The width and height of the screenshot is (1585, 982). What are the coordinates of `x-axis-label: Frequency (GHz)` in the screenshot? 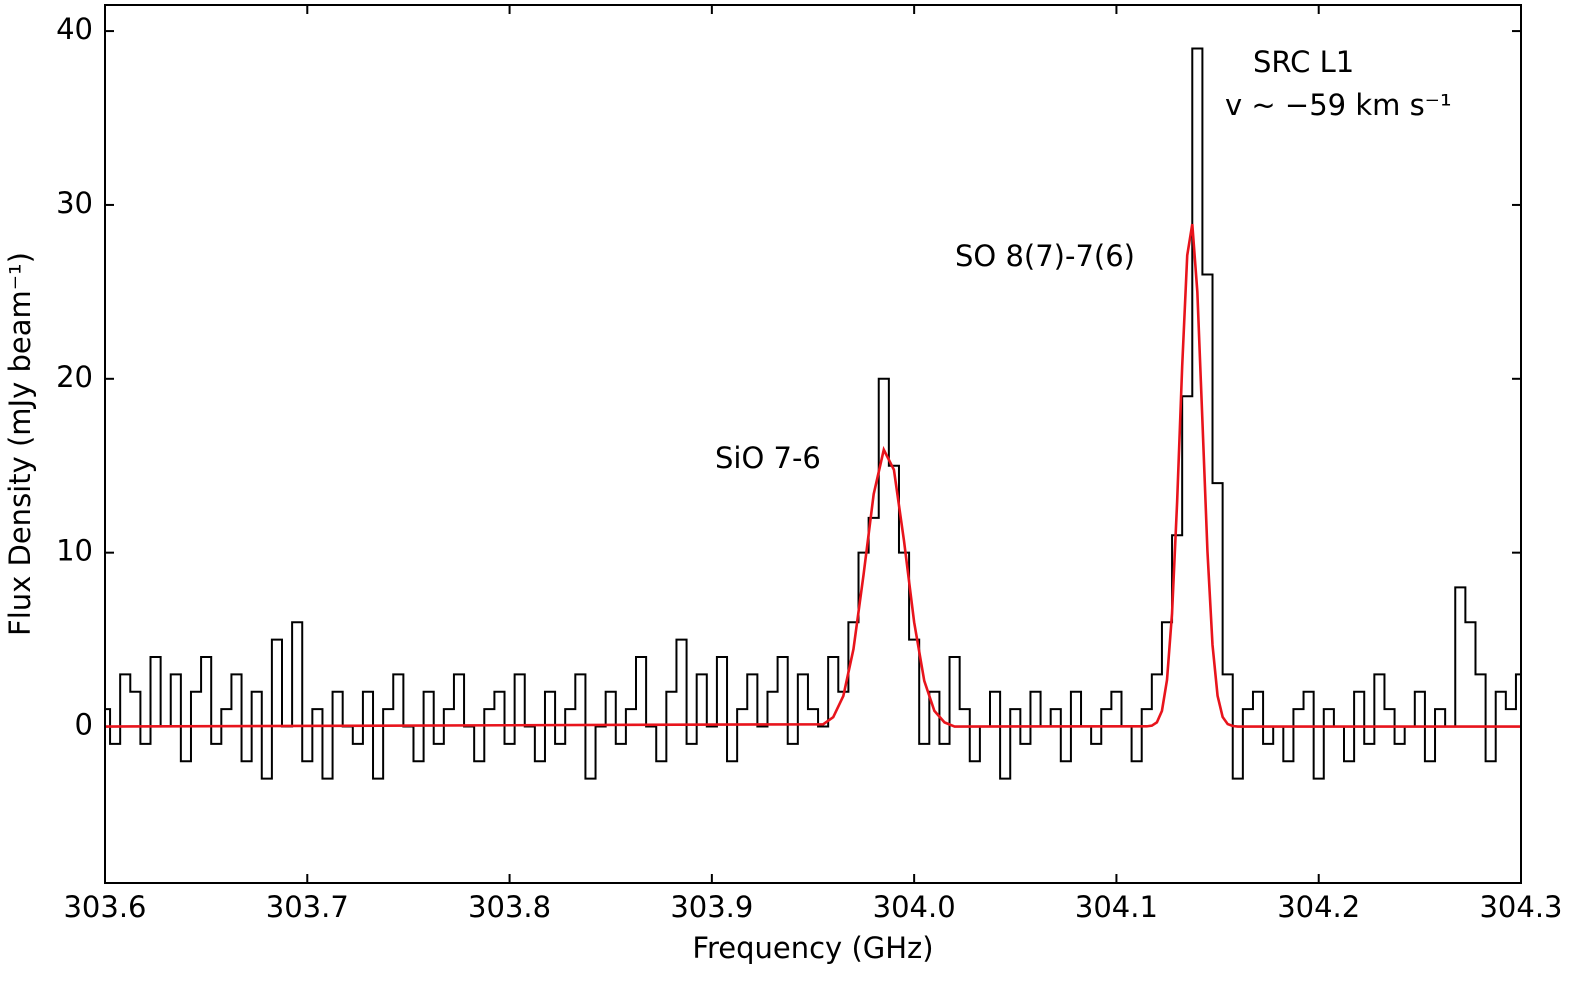 It's located at (812, 948).